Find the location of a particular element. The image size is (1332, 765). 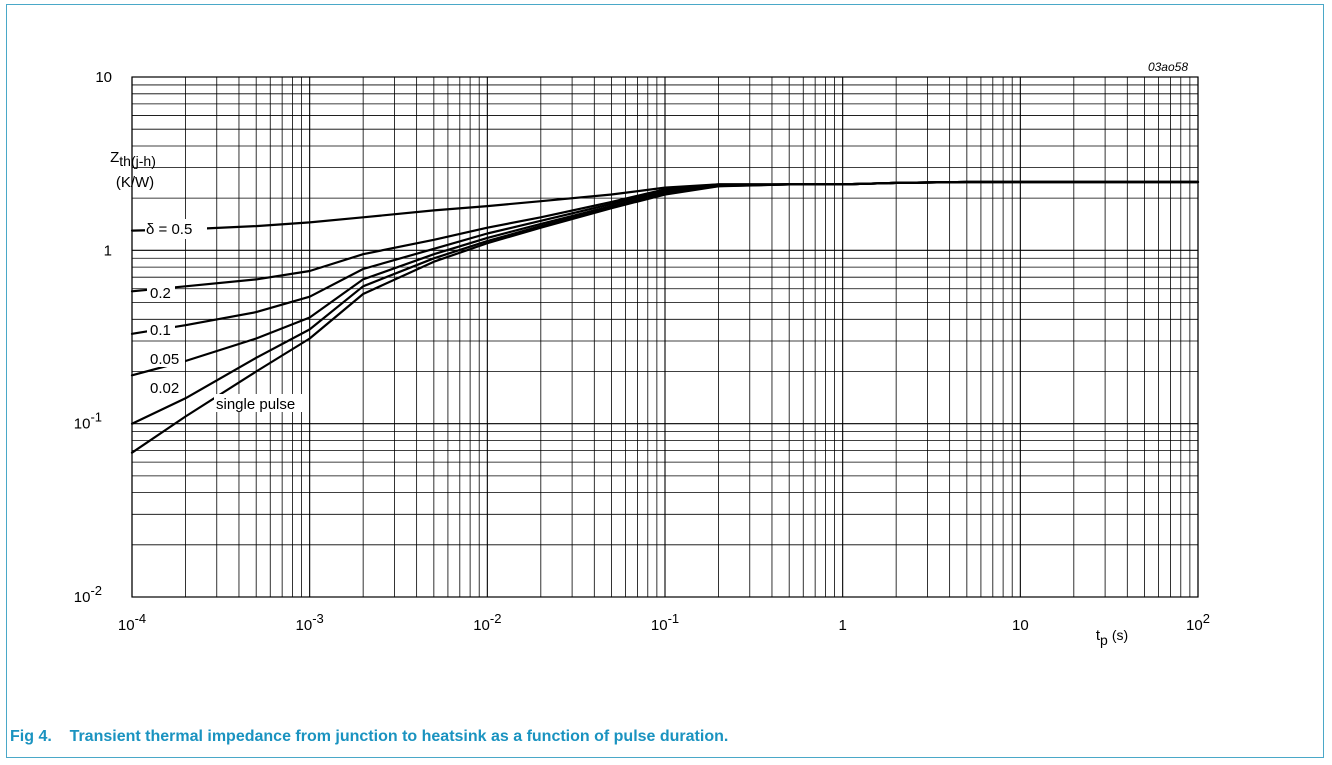

y-tick-label: 10 is located at coordinates (103, 77).